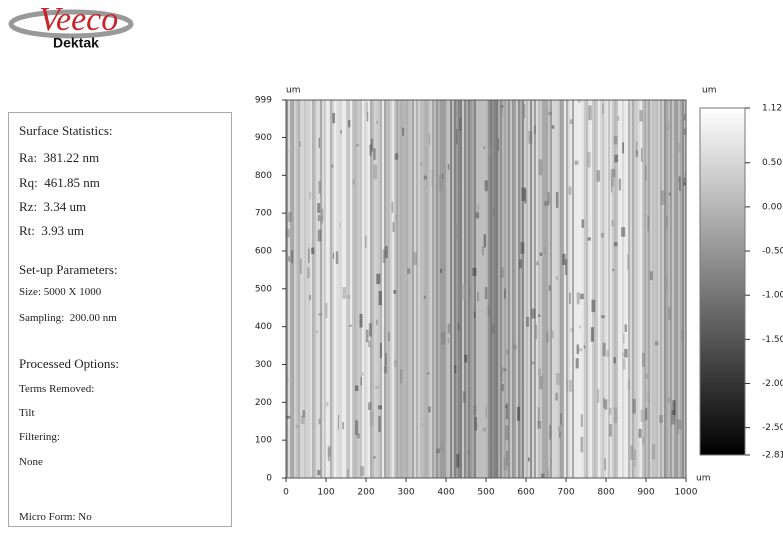 The image size is (783, 538). Describe the element at coordinates (525, 493) in the screenshot. I see `x-tick-label: 600` at that location.